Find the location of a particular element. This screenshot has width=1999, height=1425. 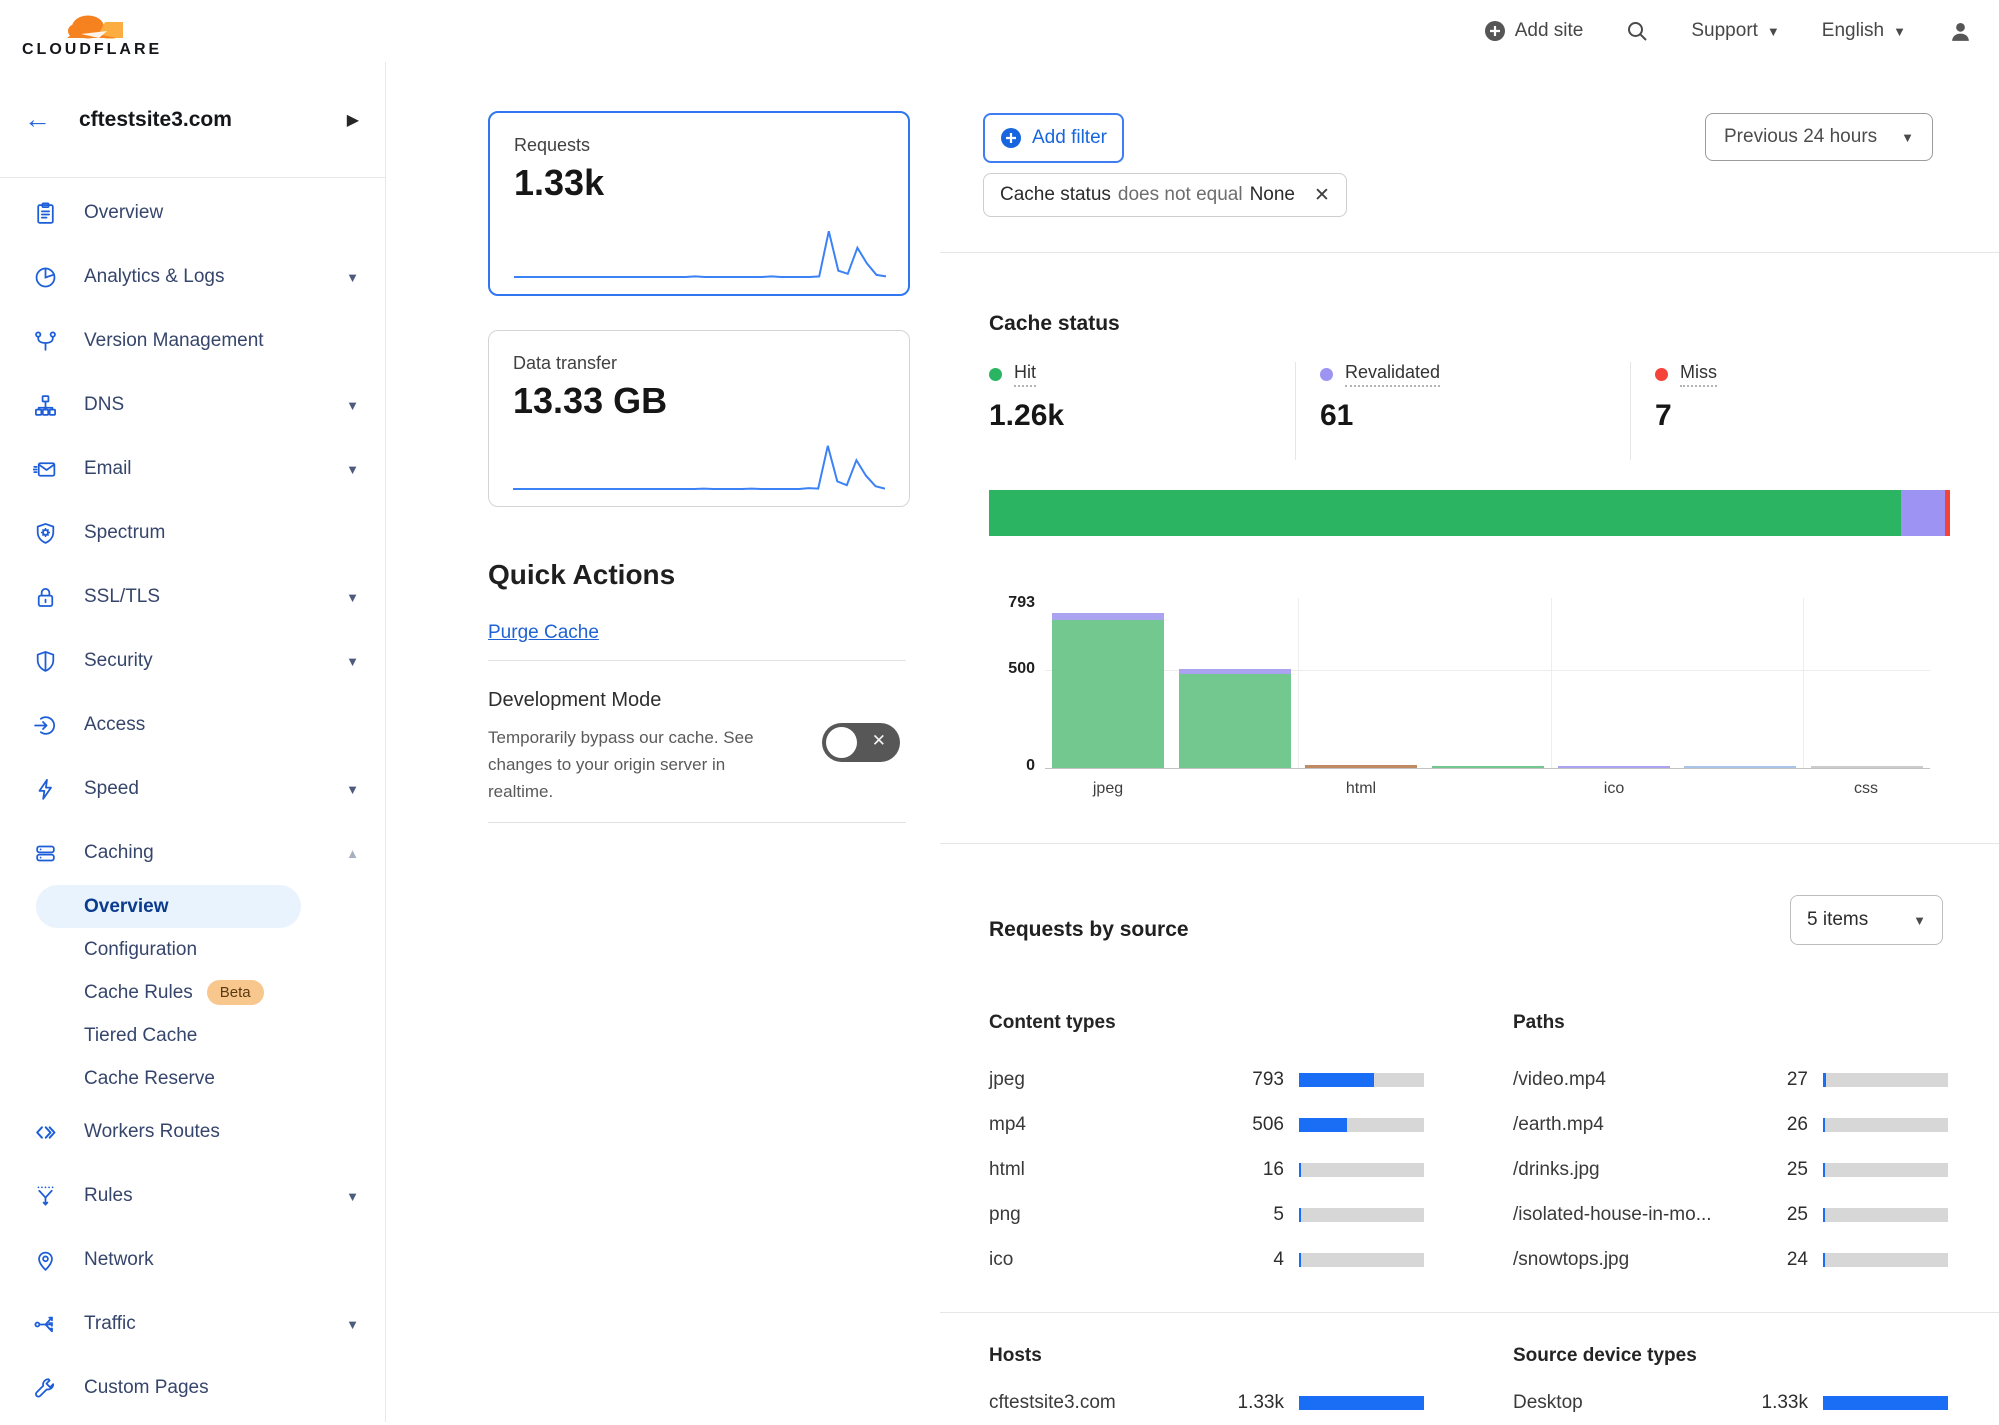

plus-circle-icon is located at coordinates (1011, 138).